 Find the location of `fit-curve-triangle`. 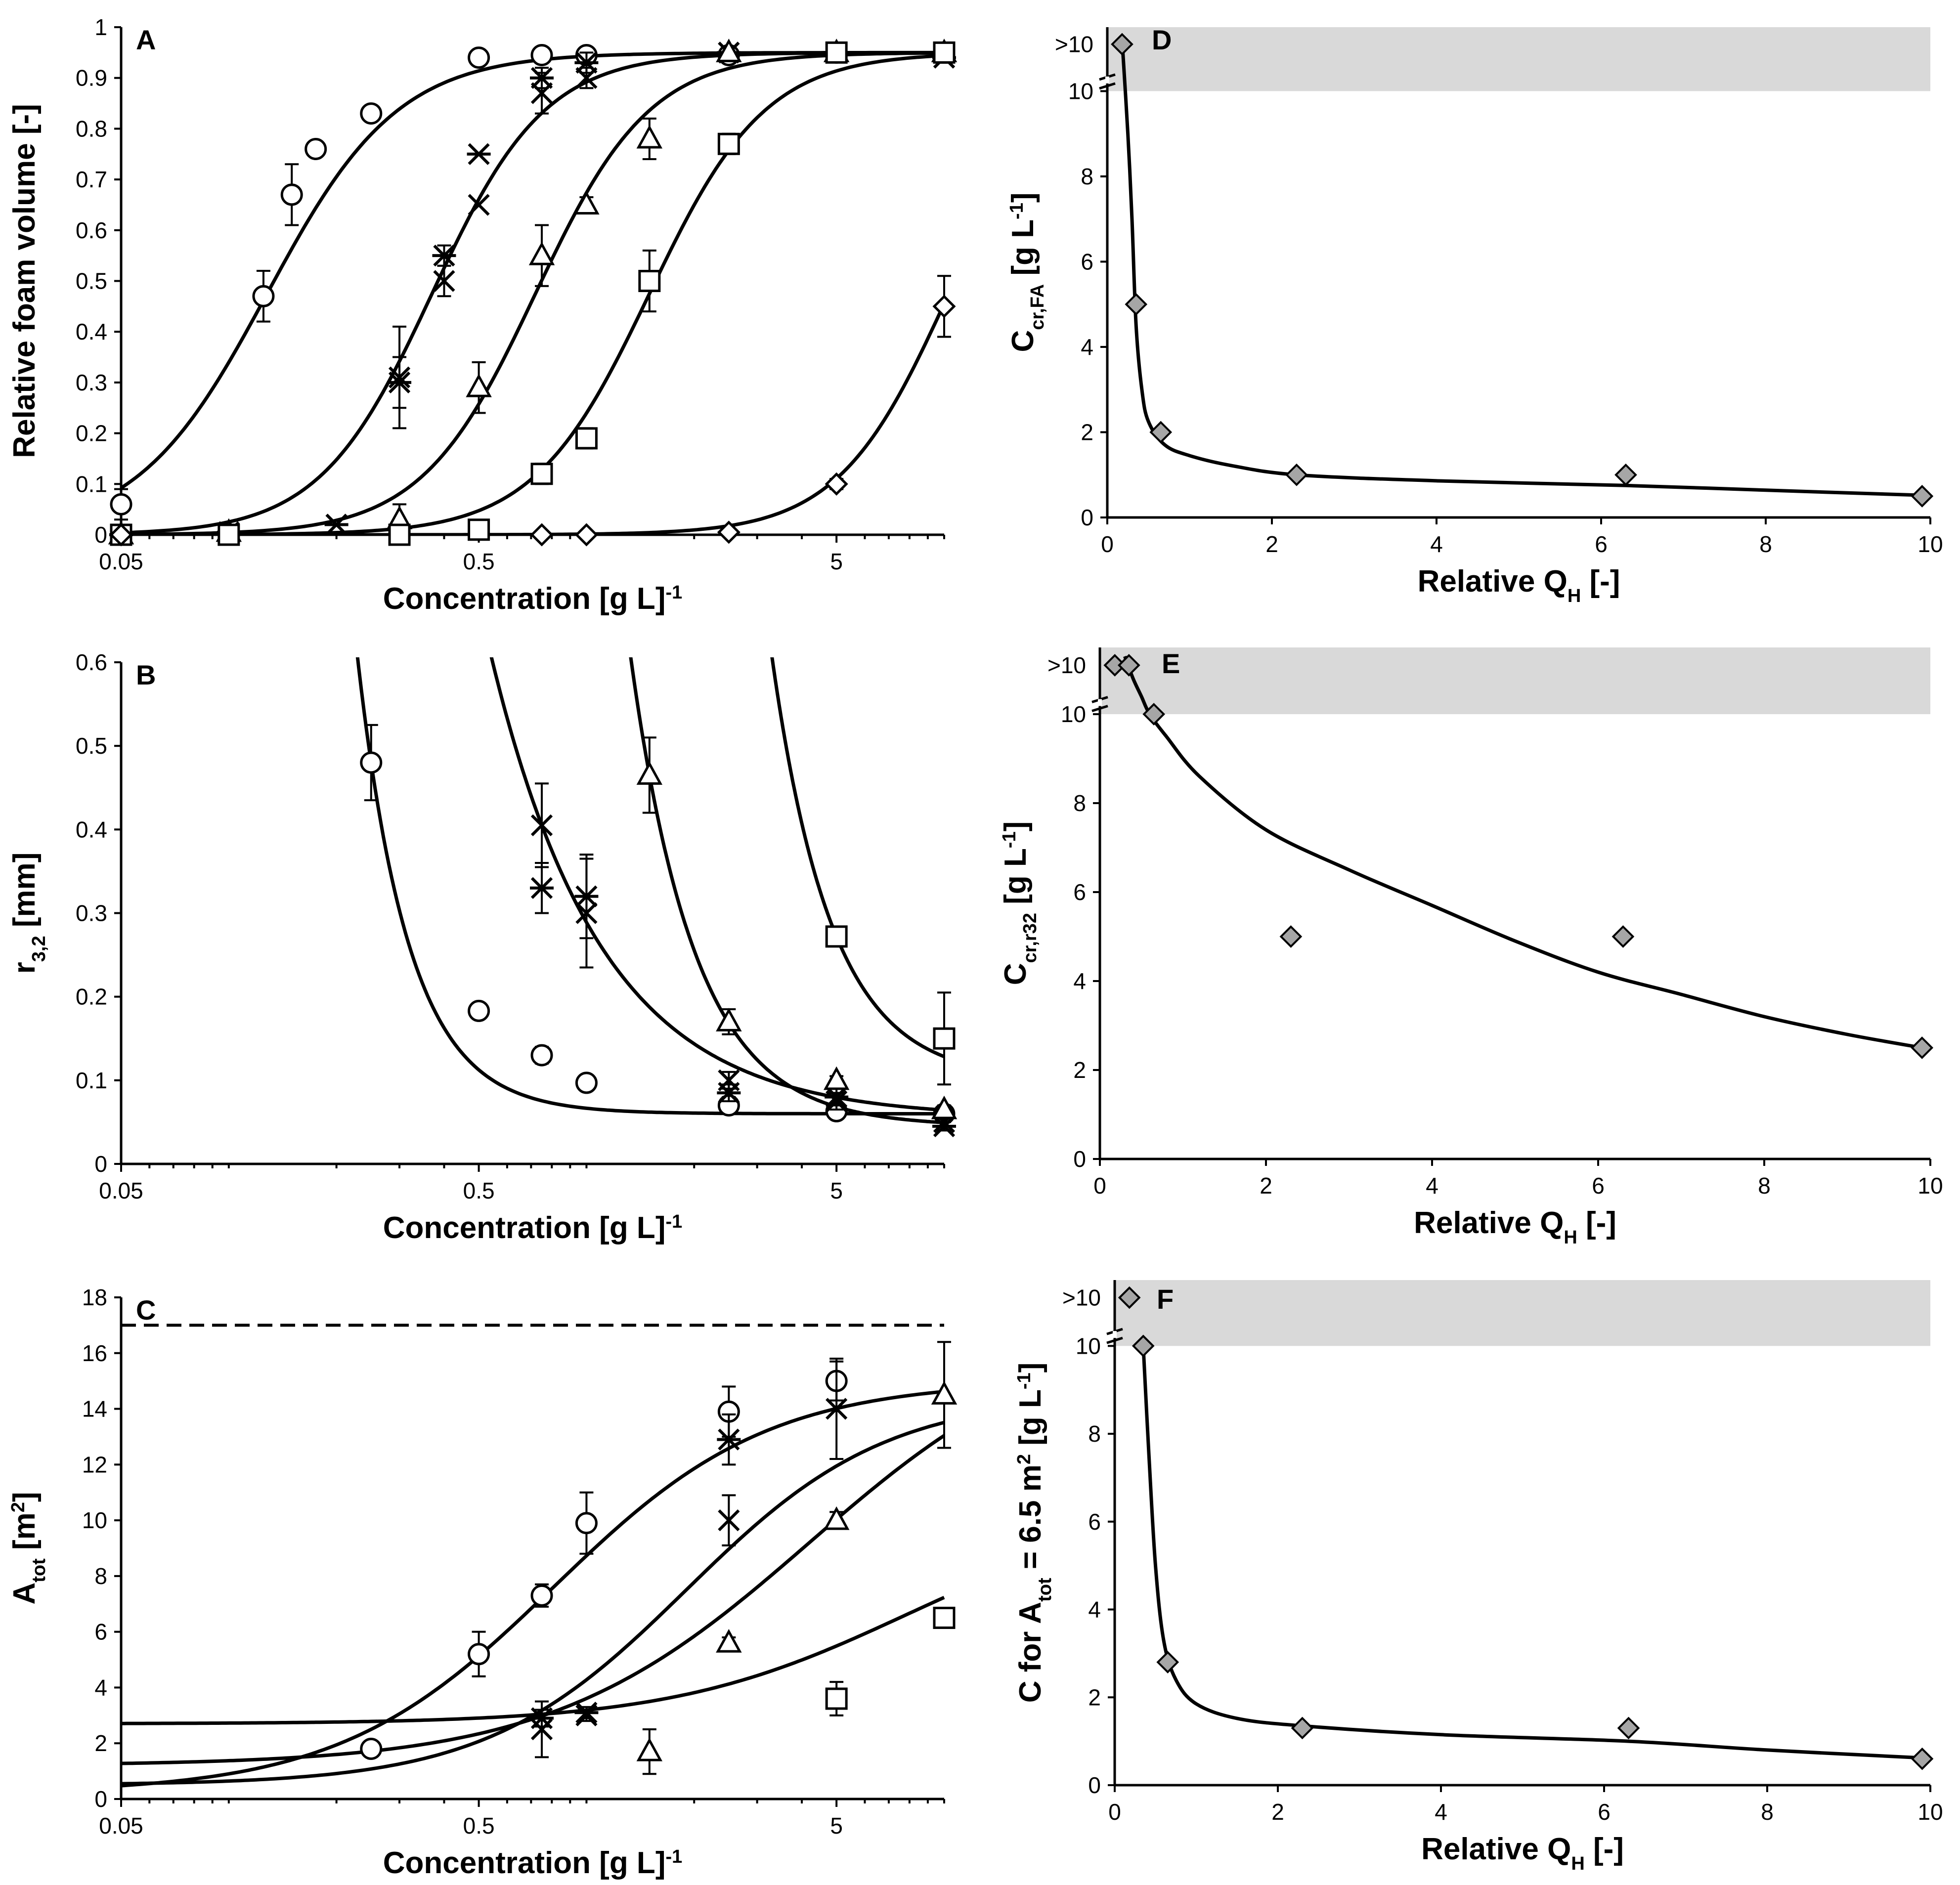

fit-curve-triangle is located at coordinates (533, 293).